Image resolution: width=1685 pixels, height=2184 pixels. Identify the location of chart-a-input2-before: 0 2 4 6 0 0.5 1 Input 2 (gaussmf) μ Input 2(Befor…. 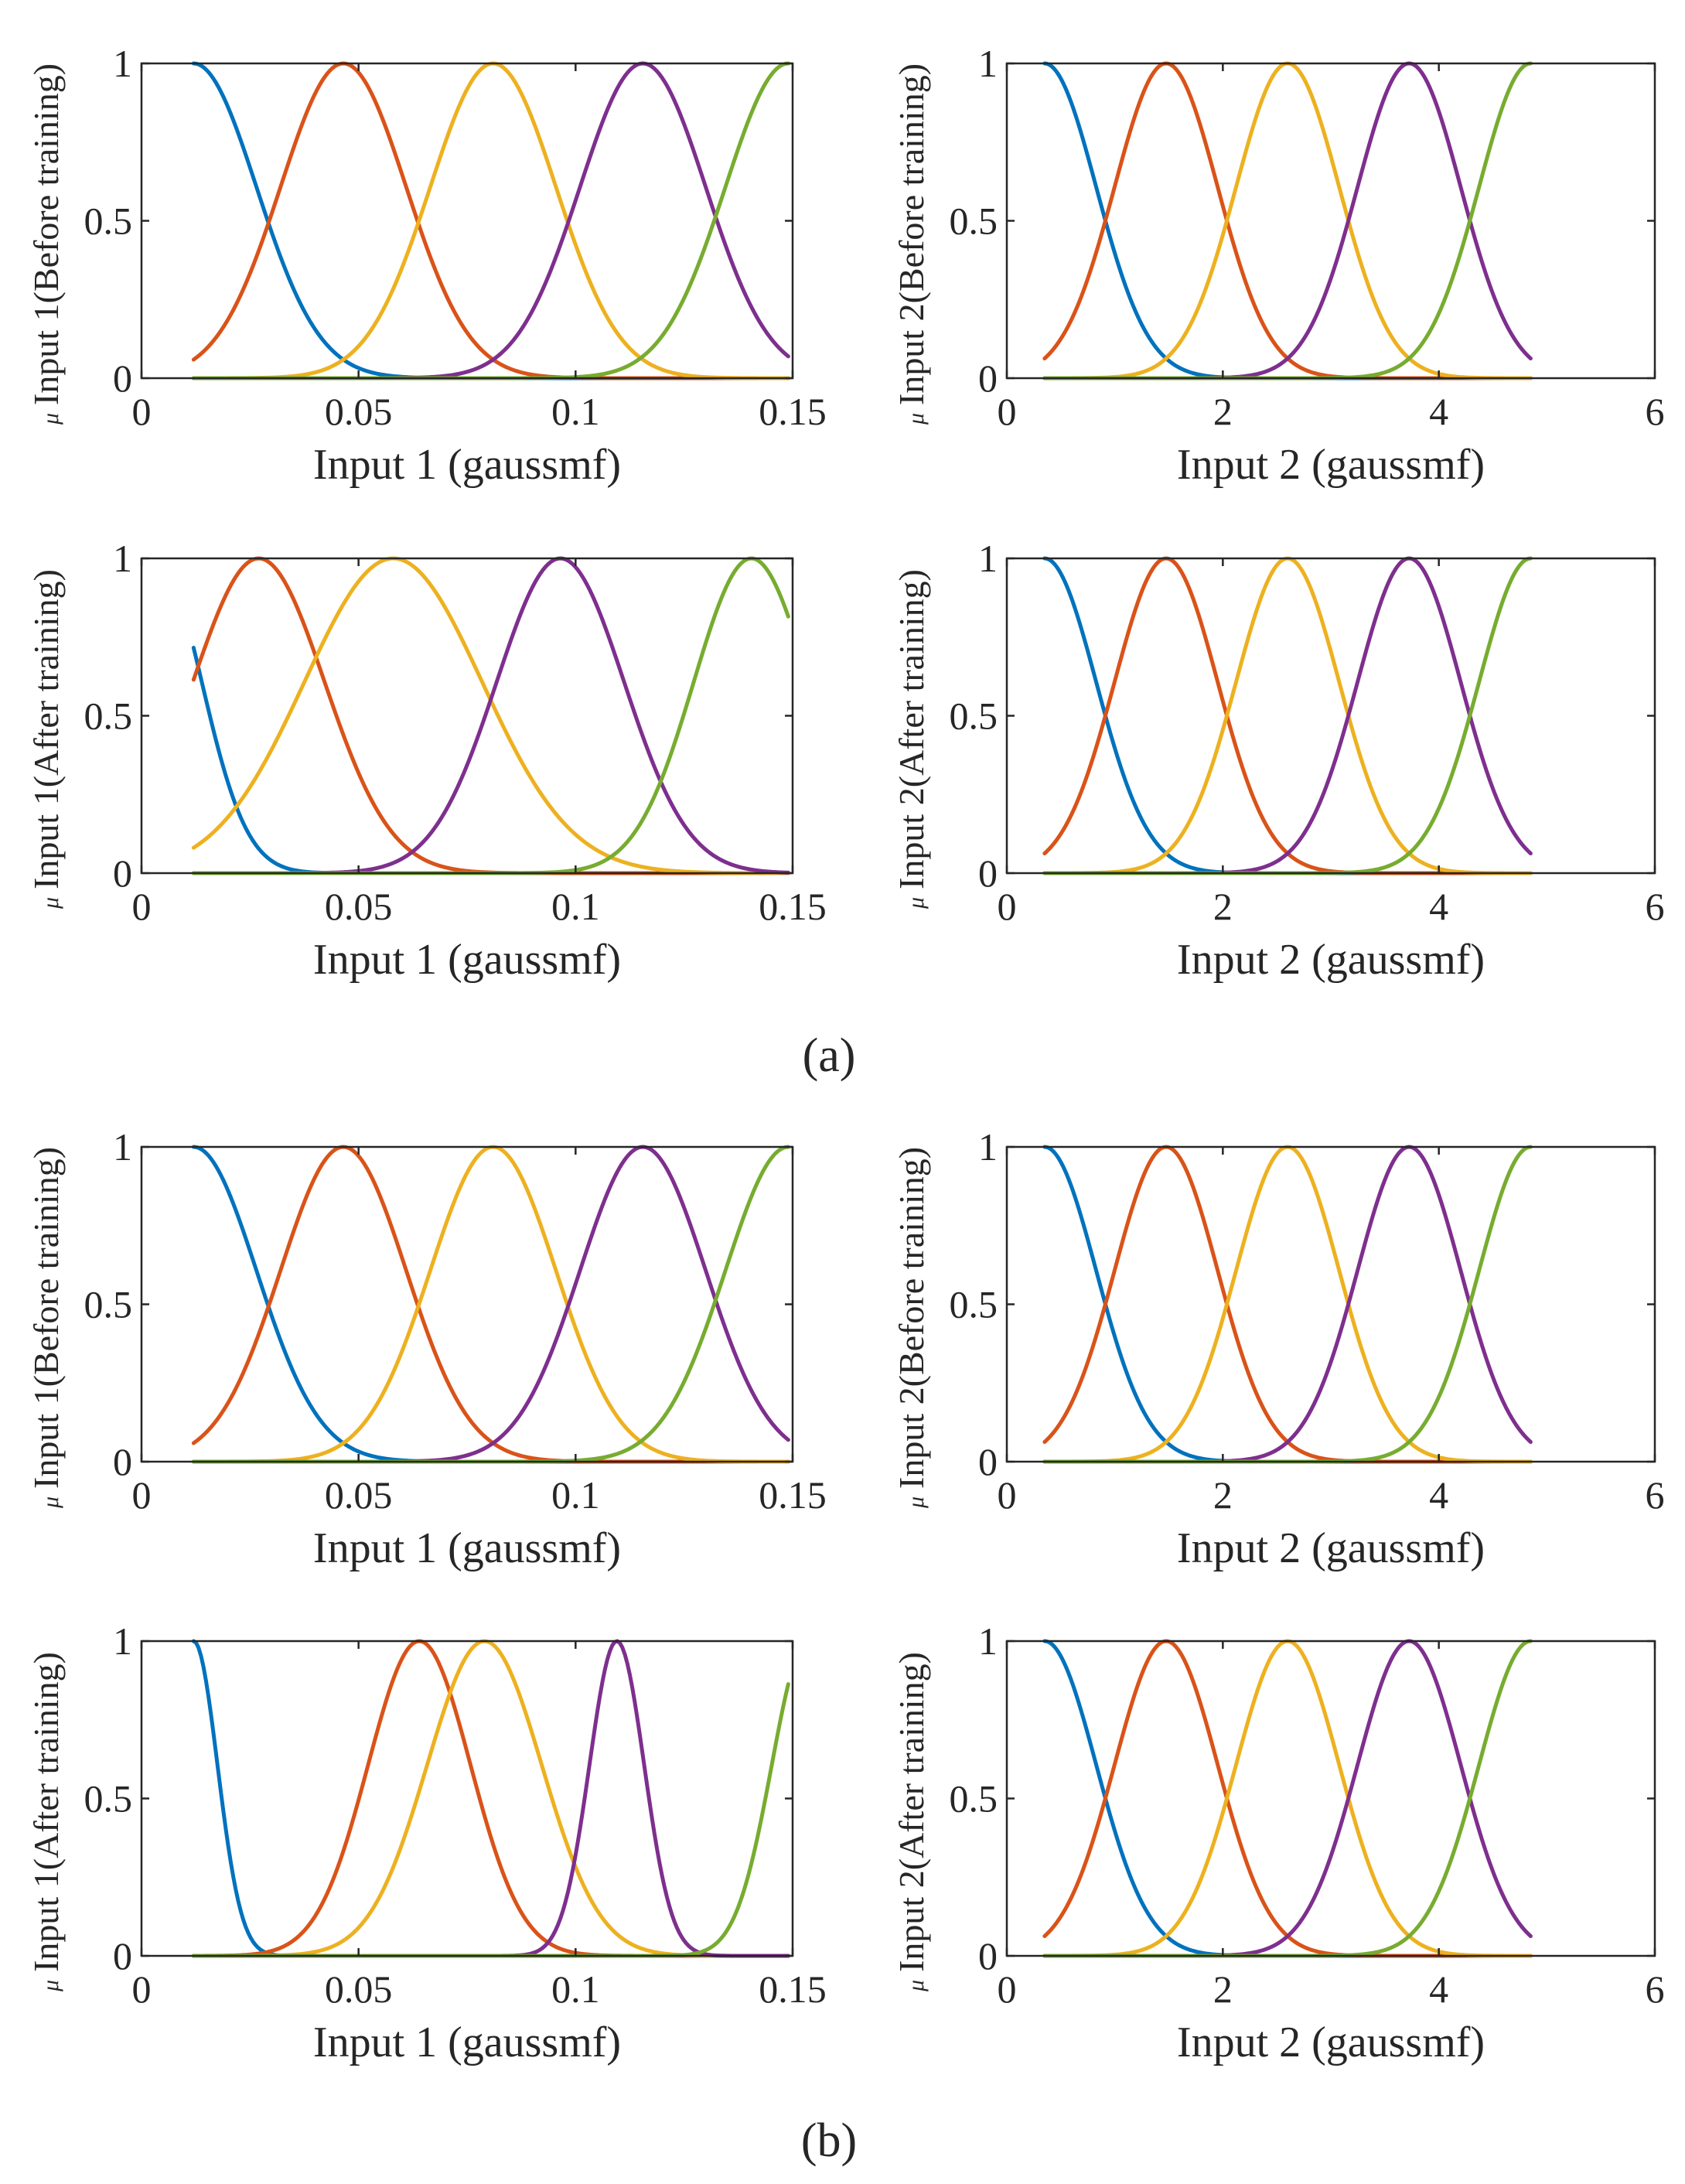
(1278, 265).